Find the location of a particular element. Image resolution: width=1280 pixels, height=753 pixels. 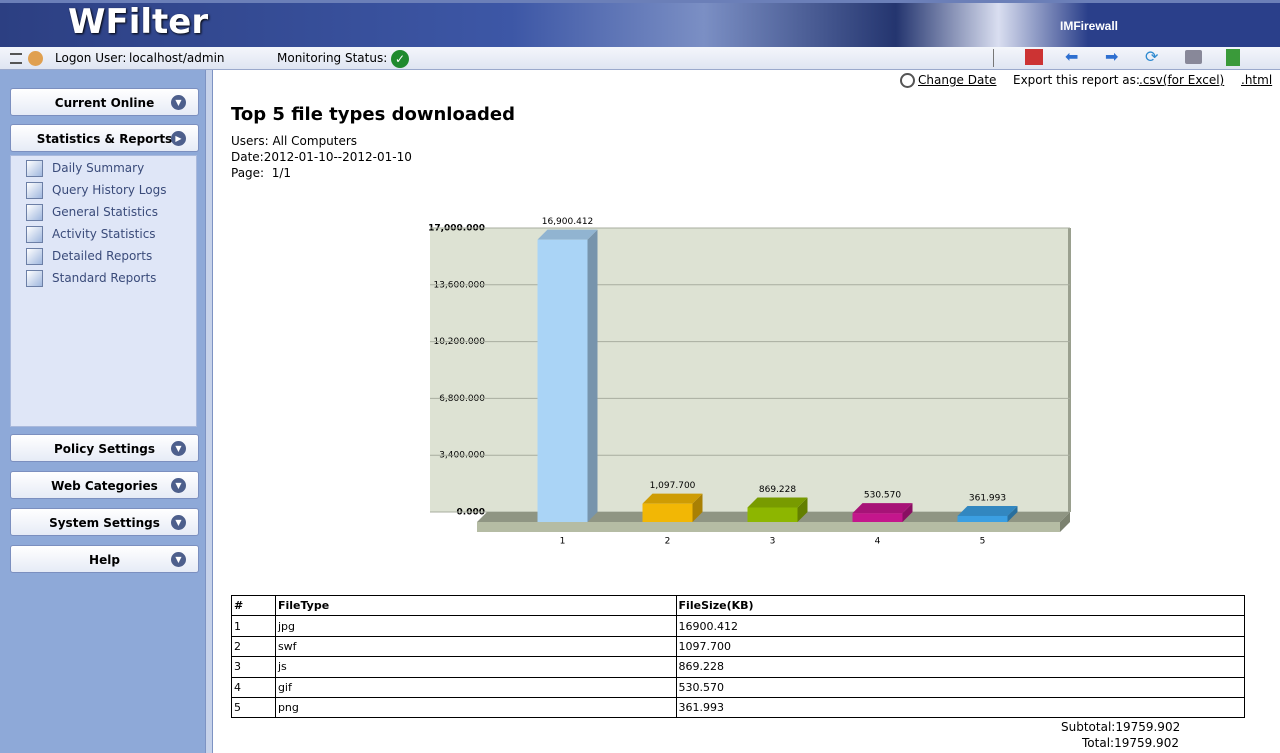

menu-icon is located at coordinates (16, 58).